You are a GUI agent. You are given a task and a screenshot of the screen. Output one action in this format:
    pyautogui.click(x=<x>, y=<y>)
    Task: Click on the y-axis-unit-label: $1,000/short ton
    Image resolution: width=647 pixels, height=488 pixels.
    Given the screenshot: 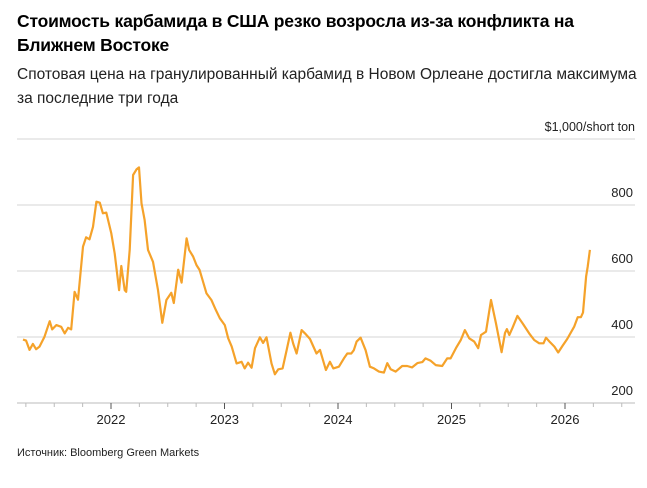 What is the action you would take?
    pyautogui.click(x=590, y=127)
    